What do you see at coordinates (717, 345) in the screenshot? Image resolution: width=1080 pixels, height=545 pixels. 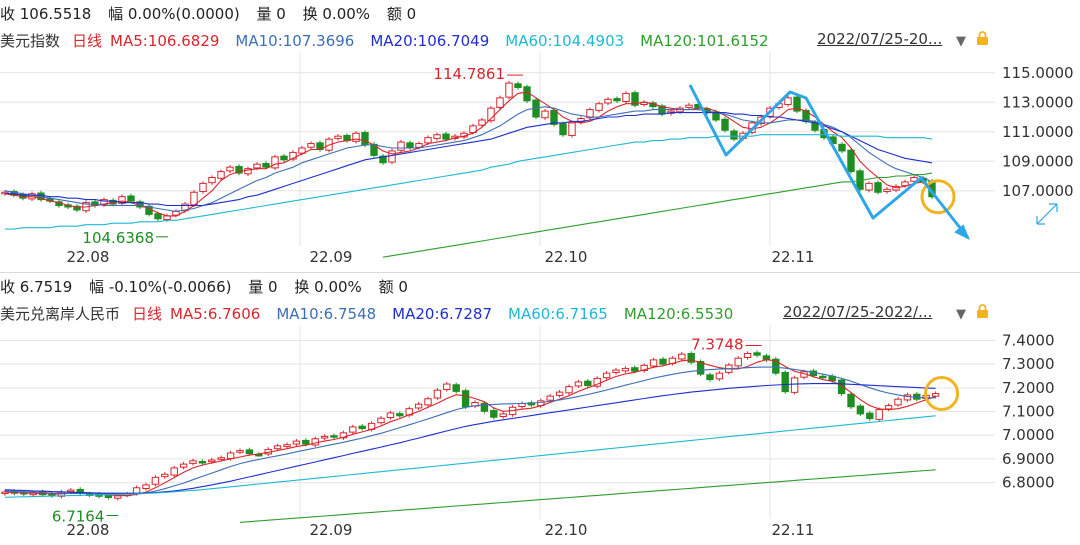 I see `max-price-label: 7.3748` at bounding box center [717, 345].